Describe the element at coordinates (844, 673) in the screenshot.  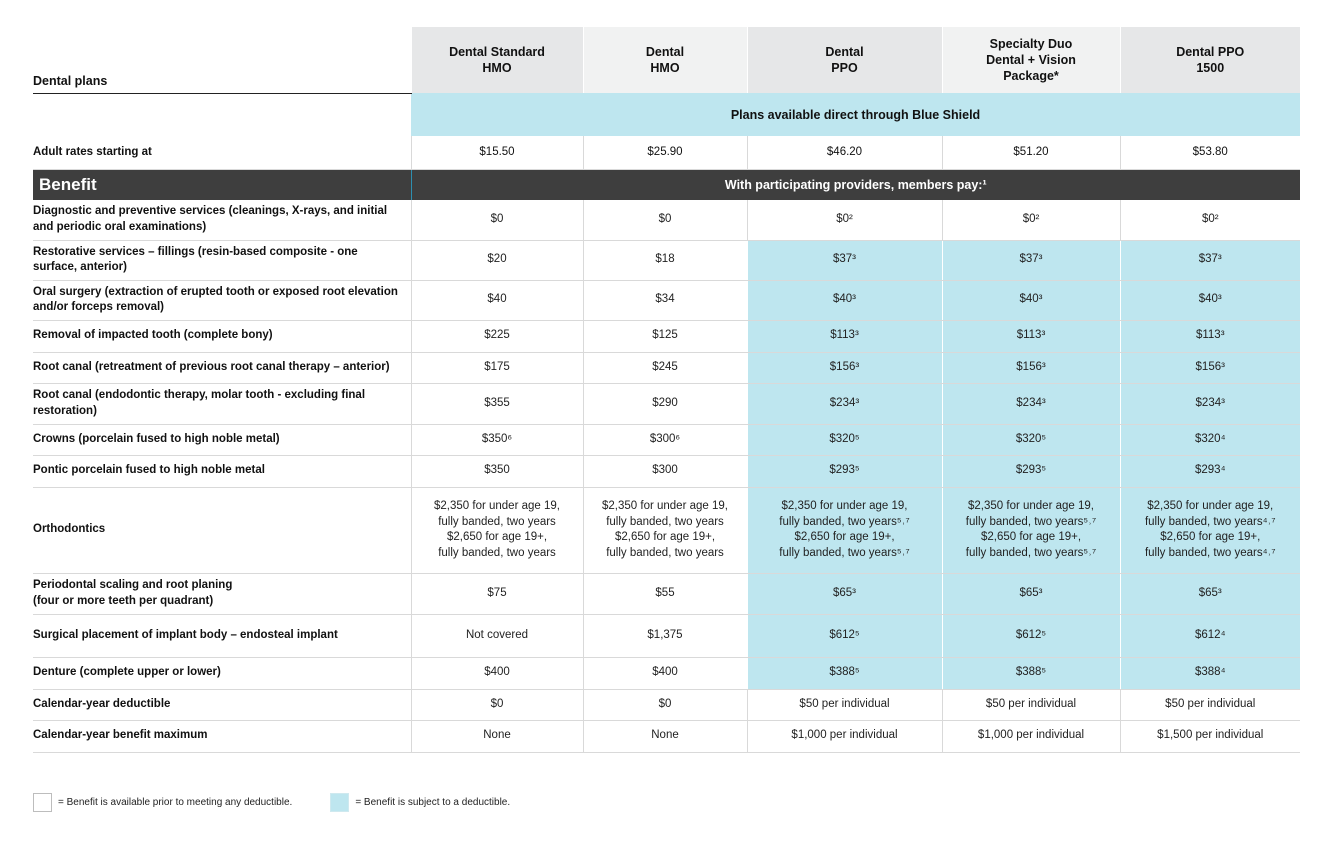
I see `benefit-value: $388⁵` at that location.